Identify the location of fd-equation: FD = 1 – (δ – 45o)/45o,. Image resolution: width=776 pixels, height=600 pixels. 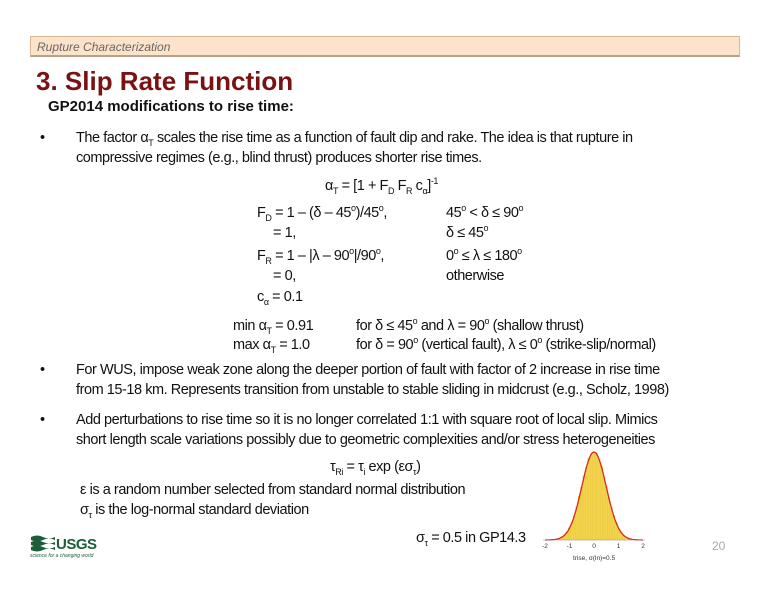
(322, 213).